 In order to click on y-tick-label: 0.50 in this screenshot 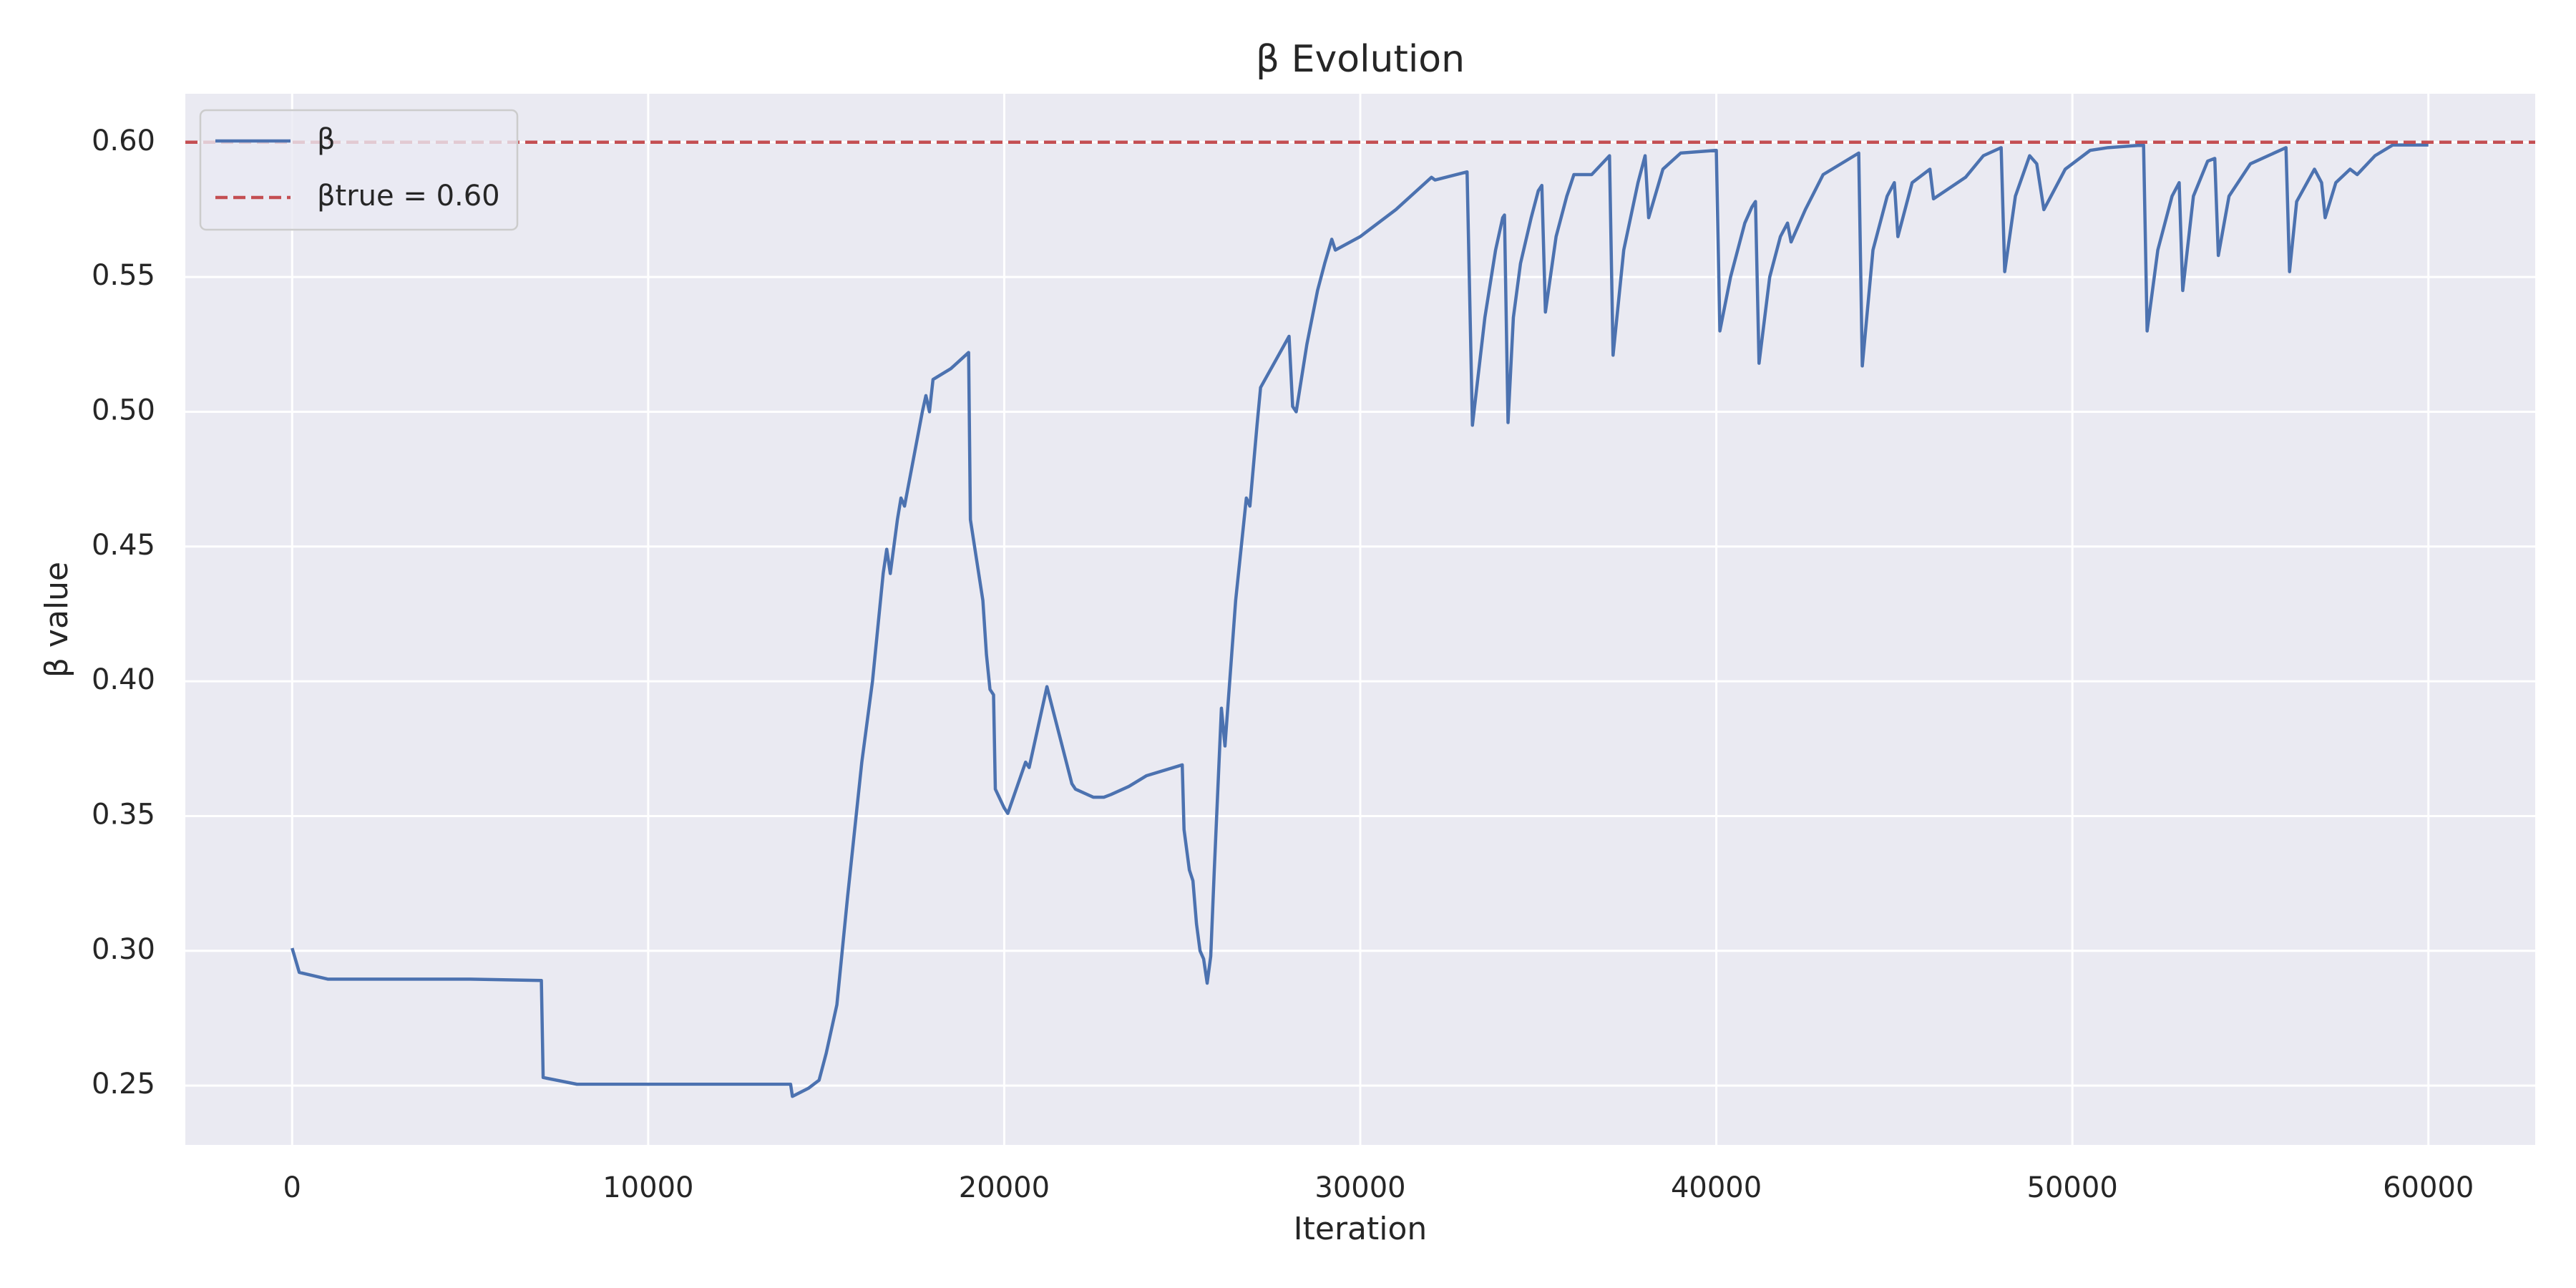, I will do `click(123, 410)`.